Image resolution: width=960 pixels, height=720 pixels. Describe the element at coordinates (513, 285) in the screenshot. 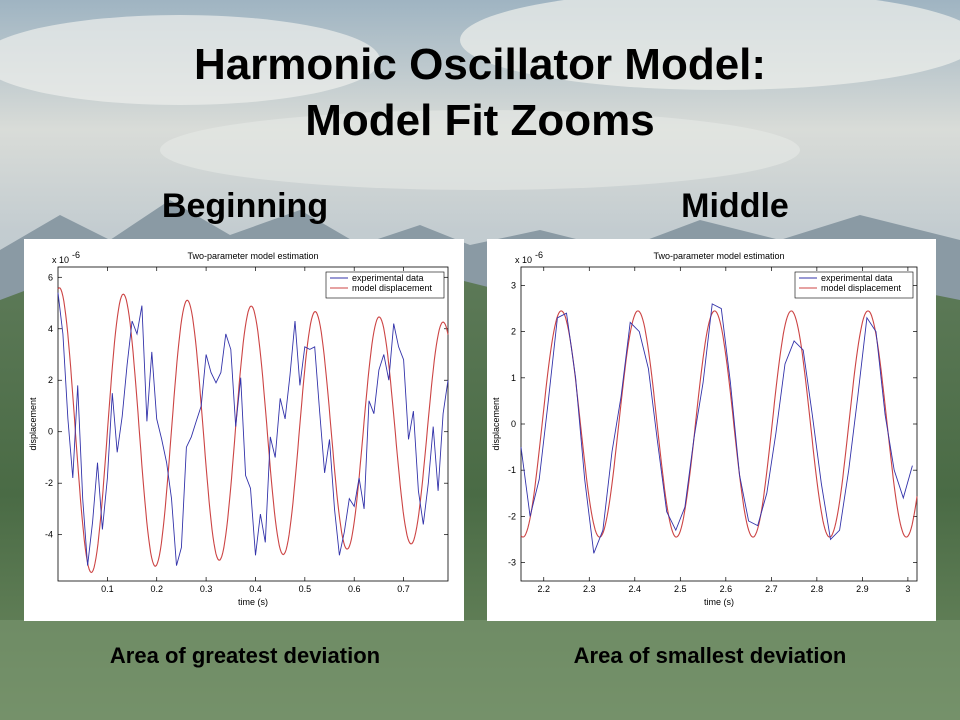

I see `y-tick-label: 3` at that location.